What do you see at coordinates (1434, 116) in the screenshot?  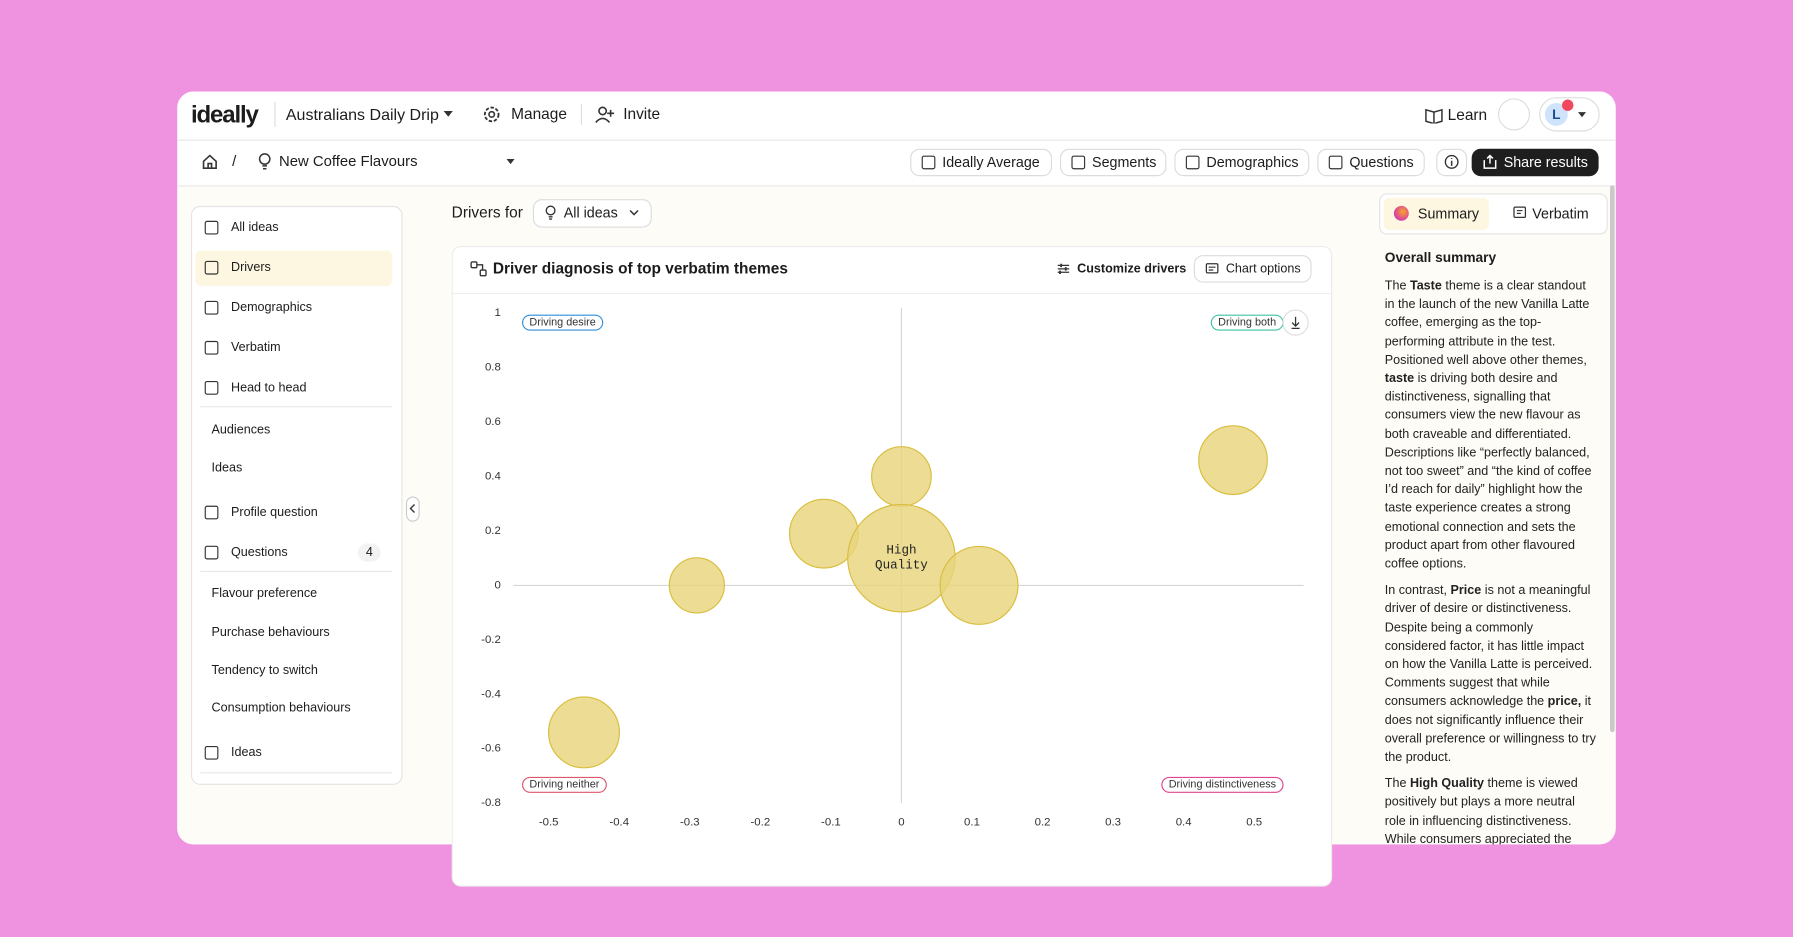 I see `book-icon` at bounding box center [1434, 116].